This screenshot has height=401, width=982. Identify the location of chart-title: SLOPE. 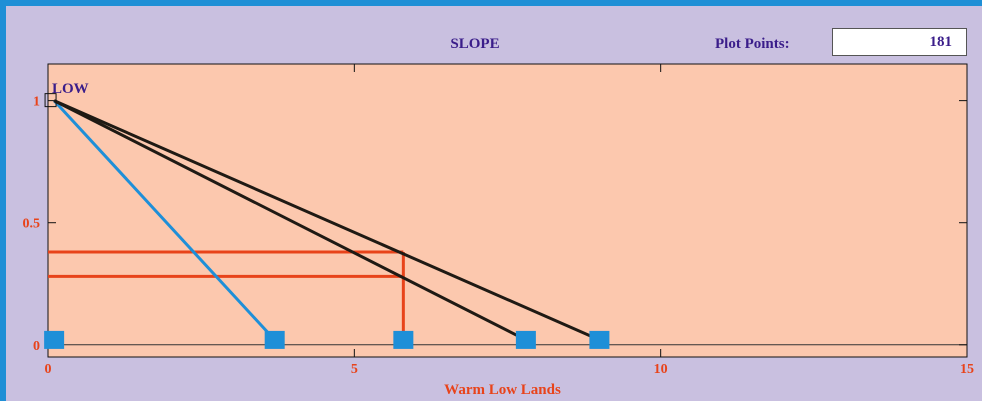
(475, 44).